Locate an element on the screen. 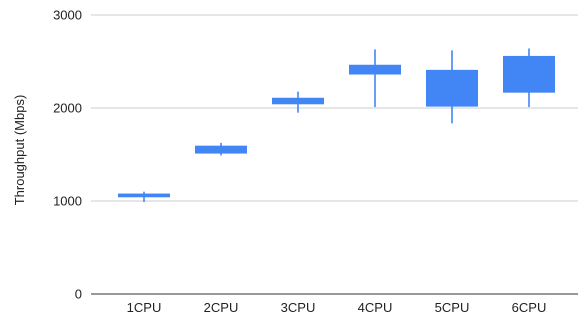 The image size is (579, 321). x-axis-categories: 1CPU 2CPU 3CPU 4CPU 5CPU 6CPU is located at coordinates (337, 307).